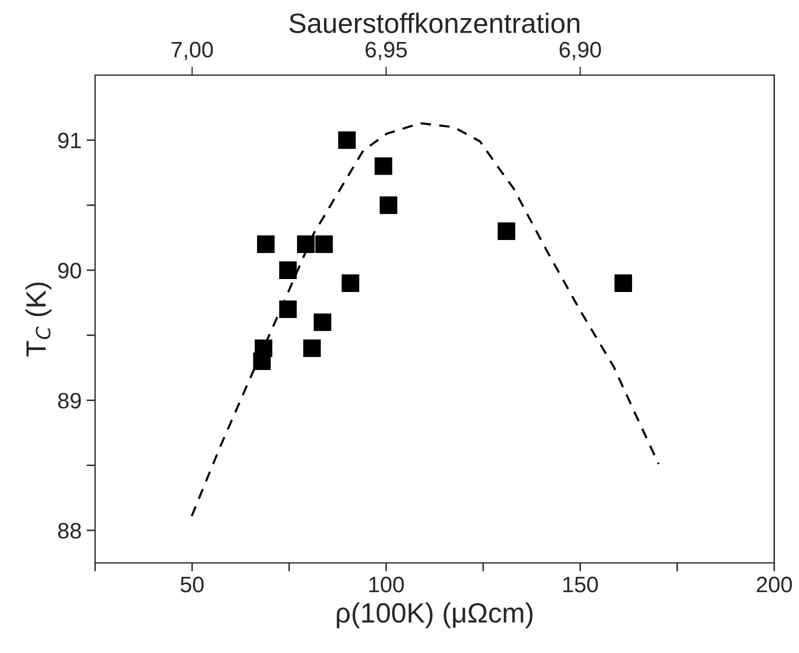  What do you see at coordinates (386, 51) in the screenshot?
I see `x2-tick-label: 6,95` at bounding box center [386, 51].